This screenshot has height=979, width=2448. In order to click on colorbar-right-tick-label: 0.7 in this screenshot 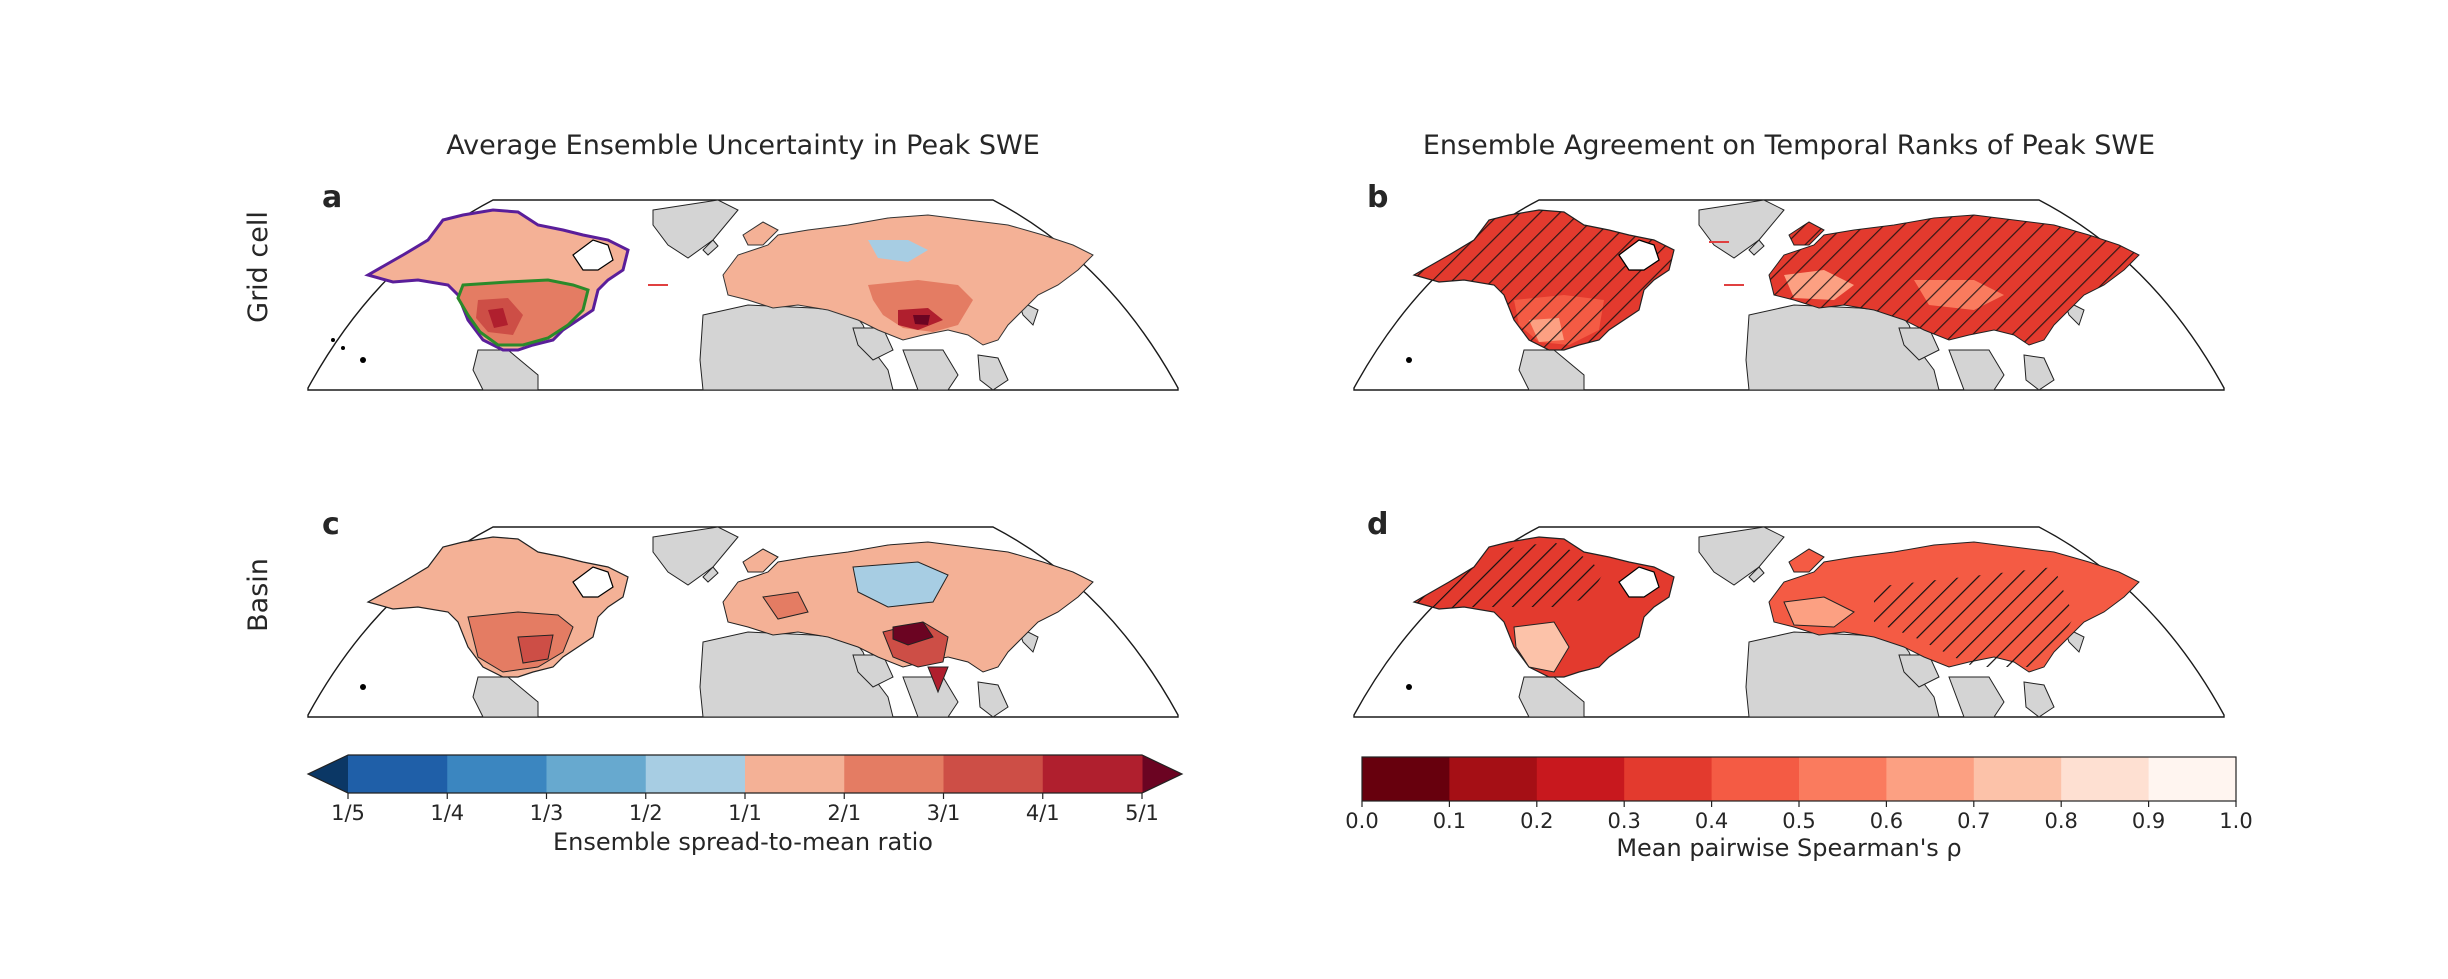, I will do `click(1974, 821)`.